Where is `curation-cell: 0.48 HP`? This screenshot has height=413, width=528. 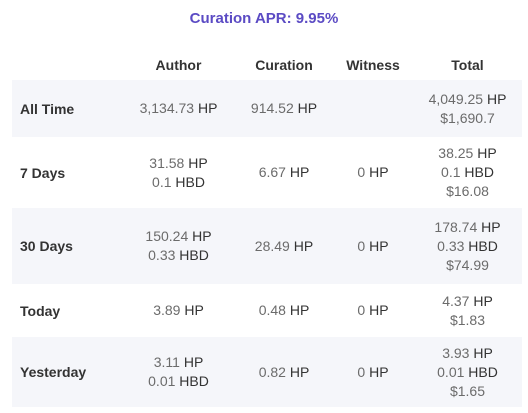
curation-cell: 0.48 HP is located at coordinates (284, 310).